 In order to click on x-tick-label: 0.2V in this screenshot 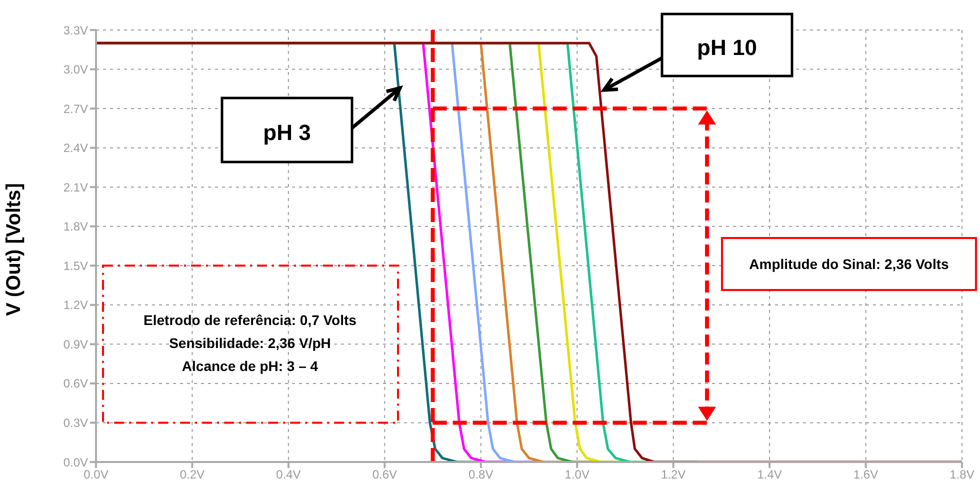, I will do `click(192, 475)`.